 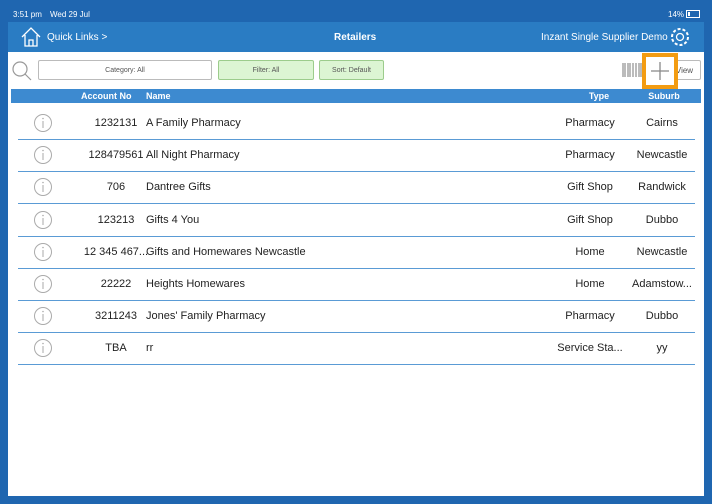 I want to click on table-cell: Jones' Family Pharmacy, so click(x=206, y=316).